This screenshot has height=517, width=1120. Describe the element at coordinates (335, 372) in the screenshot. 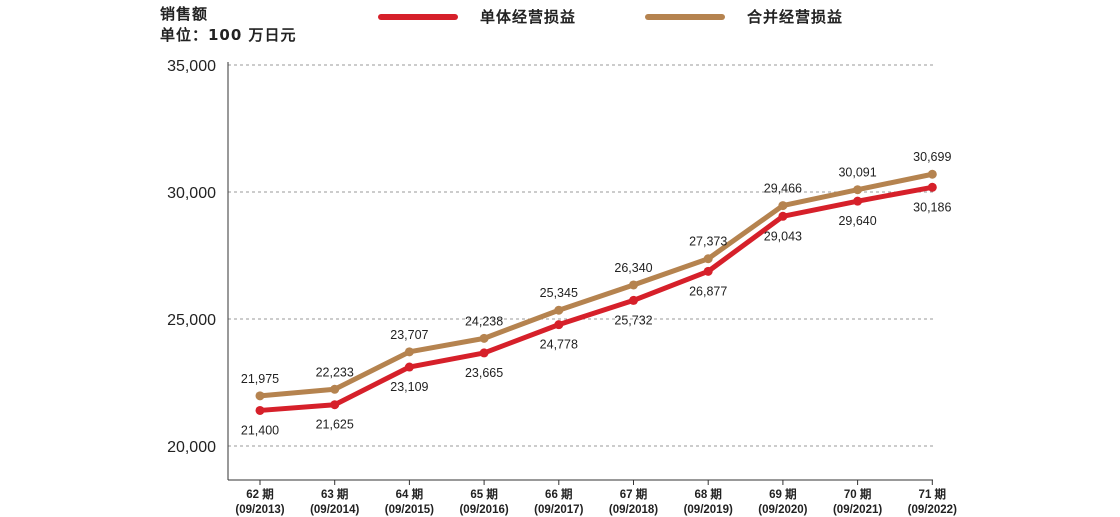

I see `data-label-consolidated: 22,233` at that location.